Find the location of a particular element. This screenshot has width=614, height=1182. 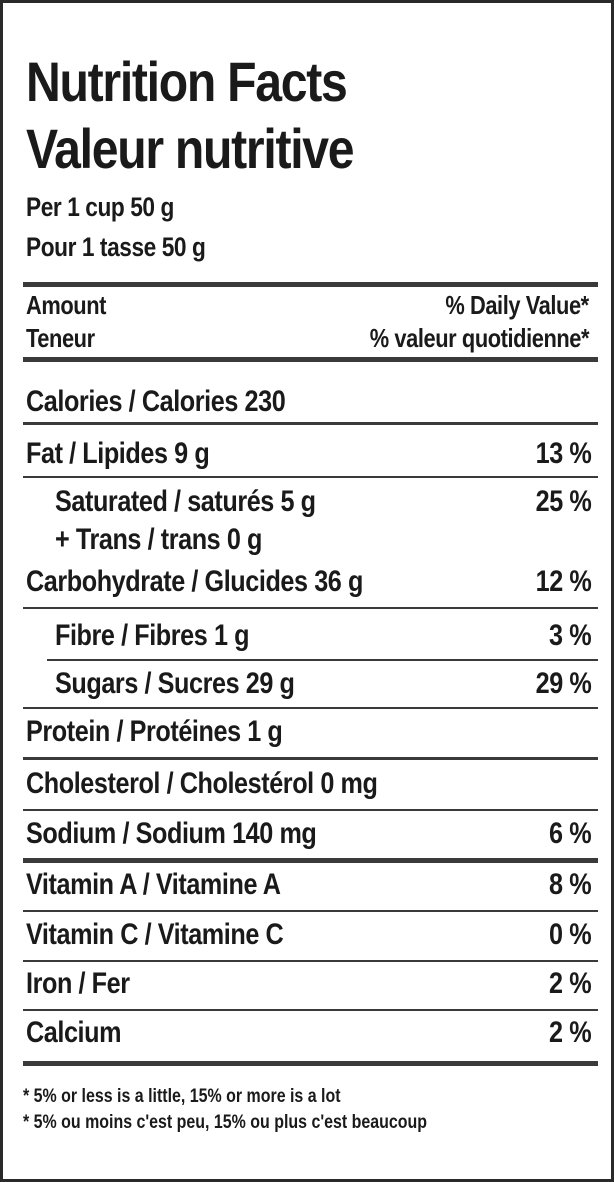

vitamin-c-daily-value: 0 % is located at coordinates (570, 934).